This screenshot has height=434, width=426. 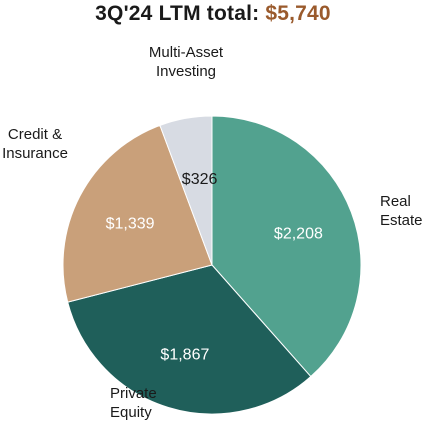 What do you see at coordinates (186, 190) in the screenshot?
I see `pie-slice-multi-asset-investing` at bounding box center [186, 190].